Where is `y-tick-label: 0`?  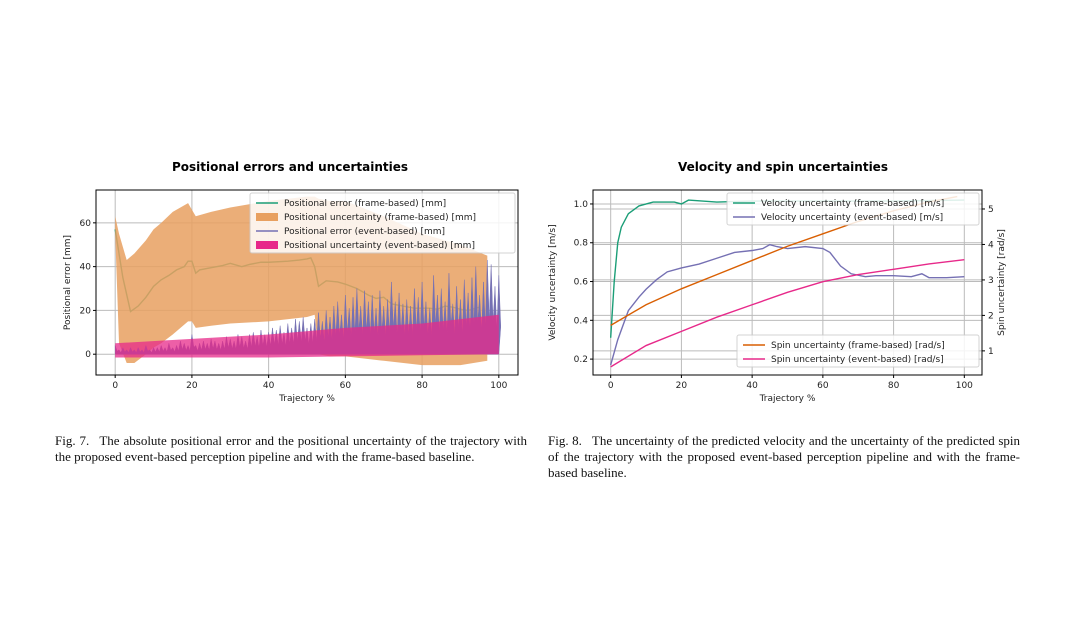 y-tick-label: 0 is located at coordinates (88, 355).